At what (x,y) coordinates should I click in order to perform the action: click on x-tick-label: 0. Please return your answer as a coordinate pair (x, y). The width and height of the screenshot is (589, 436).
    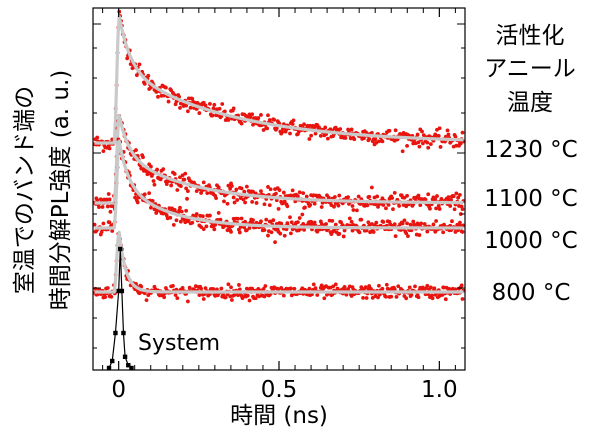
    Looking at the image, I should click on (118, 390).